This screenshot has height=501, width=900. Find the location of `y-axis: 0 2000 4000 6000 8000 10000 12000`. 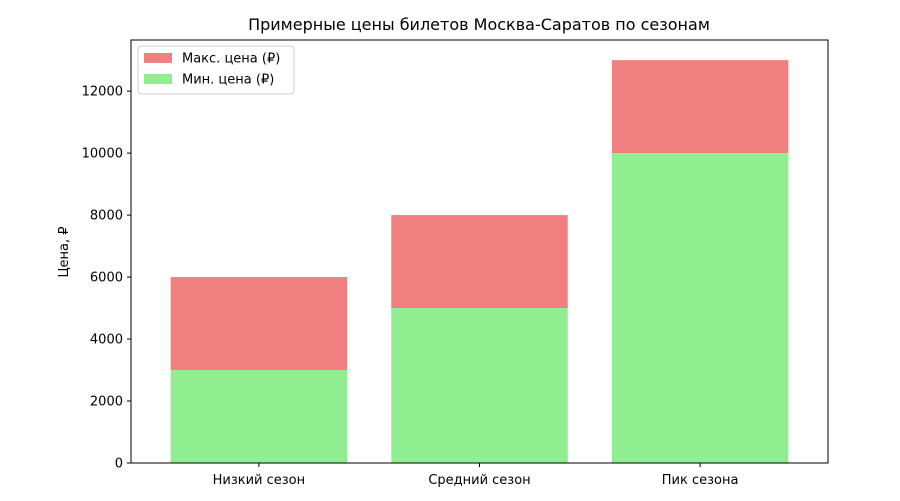

y-axis: 0 2000 4000 6000 8000 10000 12000 is located at coordinates (106, 278).